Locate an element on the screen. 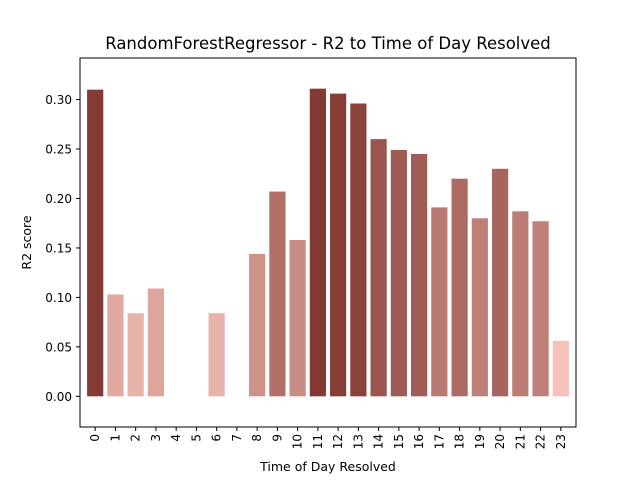 This screenshot has width=640, height=480. x-tick-label: 6 is located at coordinates (217, 438).